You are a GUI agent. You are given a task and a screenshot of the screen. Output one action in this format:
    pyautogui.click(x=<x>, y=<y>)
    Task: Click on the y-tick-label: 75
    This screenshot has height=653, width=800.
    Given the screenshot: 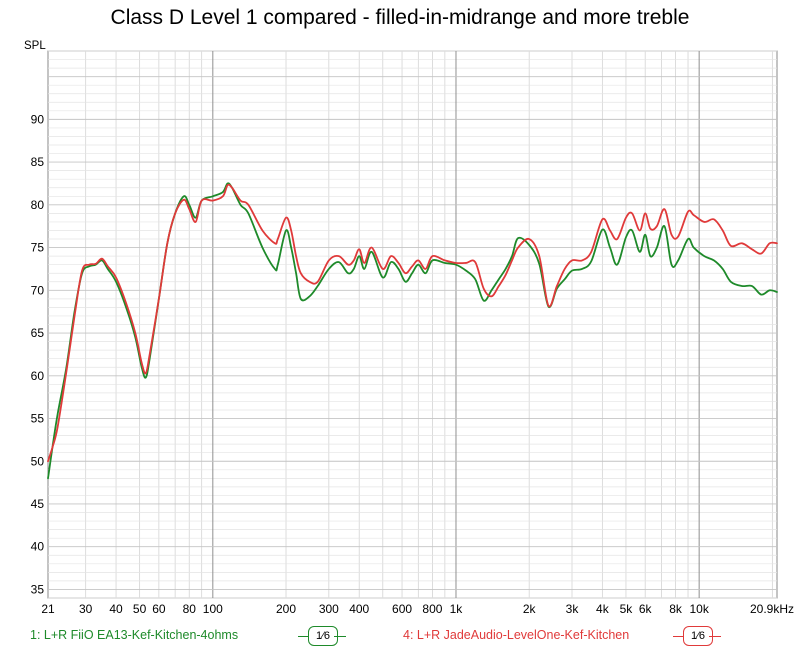 What is the action you would take?
    pyautogui.click(x=38, y=248)
    